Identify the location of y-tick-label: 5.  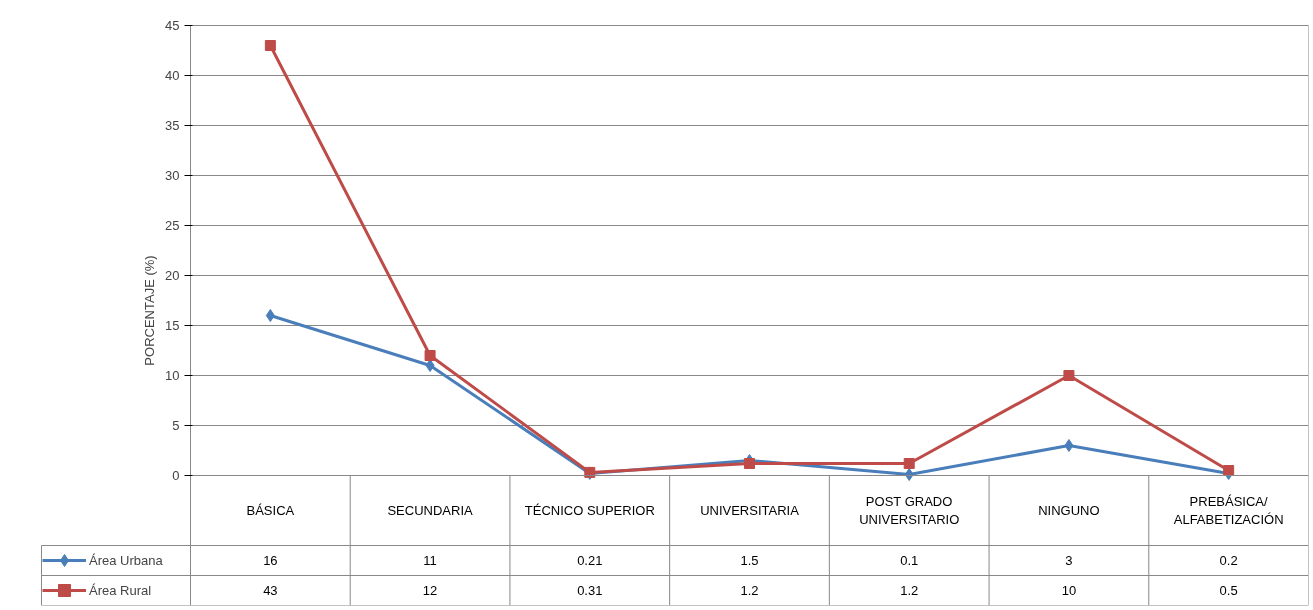
(176, 425).